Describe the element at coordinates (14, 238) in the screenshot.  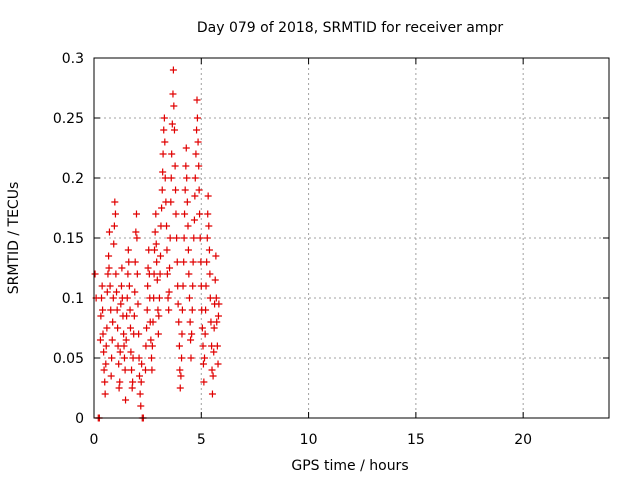
I see `y-axis-label: SRMTID / TECUs` at that location.